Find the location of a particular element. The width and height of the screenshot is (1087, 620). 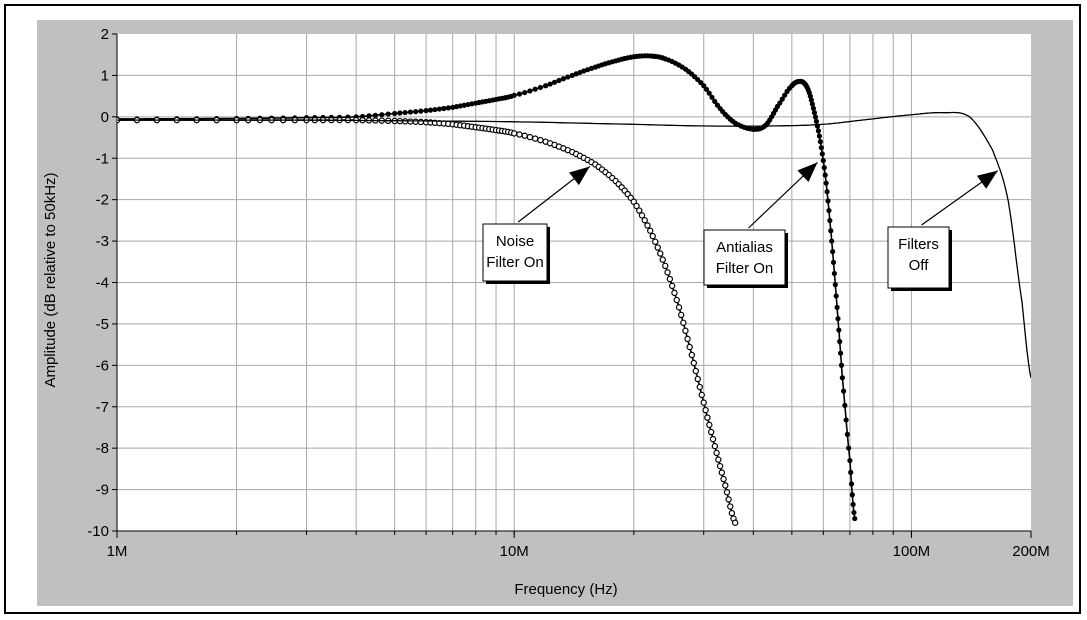

y-tick-label: -8 is located at coordinates (102, 448).